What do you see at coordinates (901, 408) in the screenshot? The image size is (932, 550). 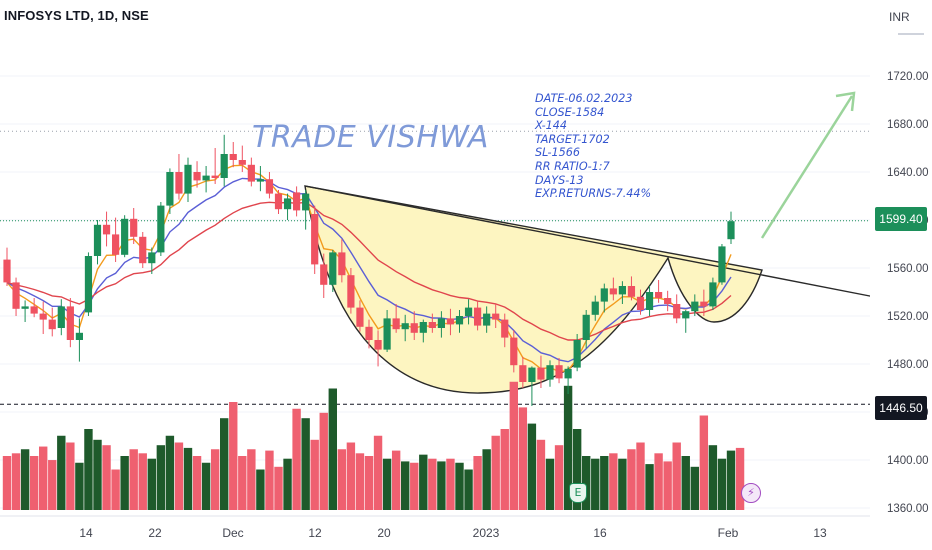 I see `horizontal-line-price-badge: 1446.50` at bounding box center [901, 408].